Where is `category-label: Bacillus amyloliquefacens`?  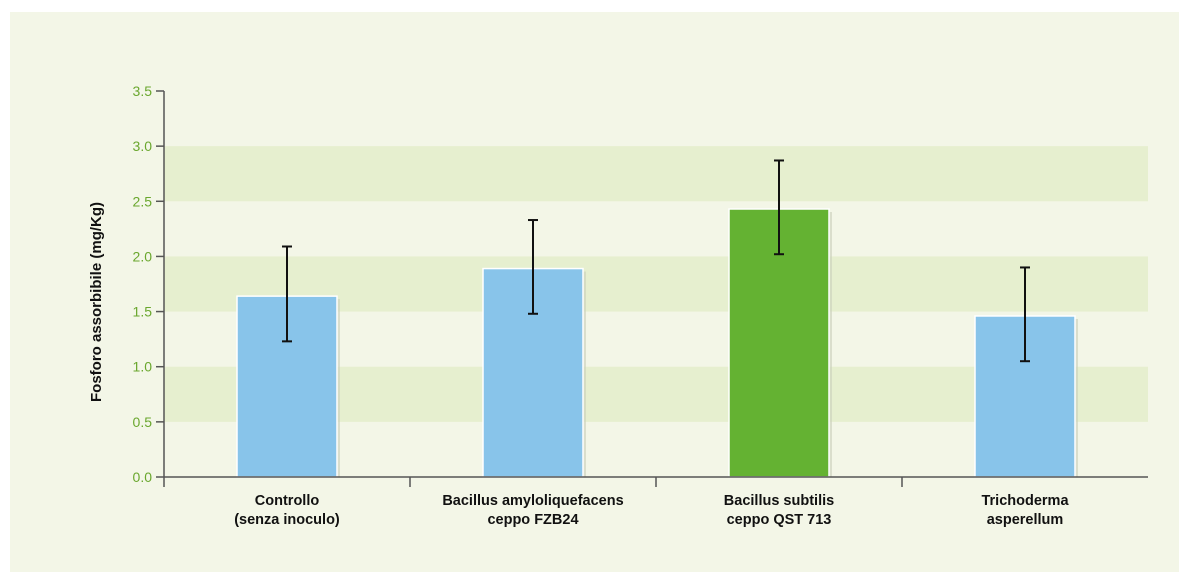 category-label: Bacillus amyloliquefacens is located at coordinates (532, 501).